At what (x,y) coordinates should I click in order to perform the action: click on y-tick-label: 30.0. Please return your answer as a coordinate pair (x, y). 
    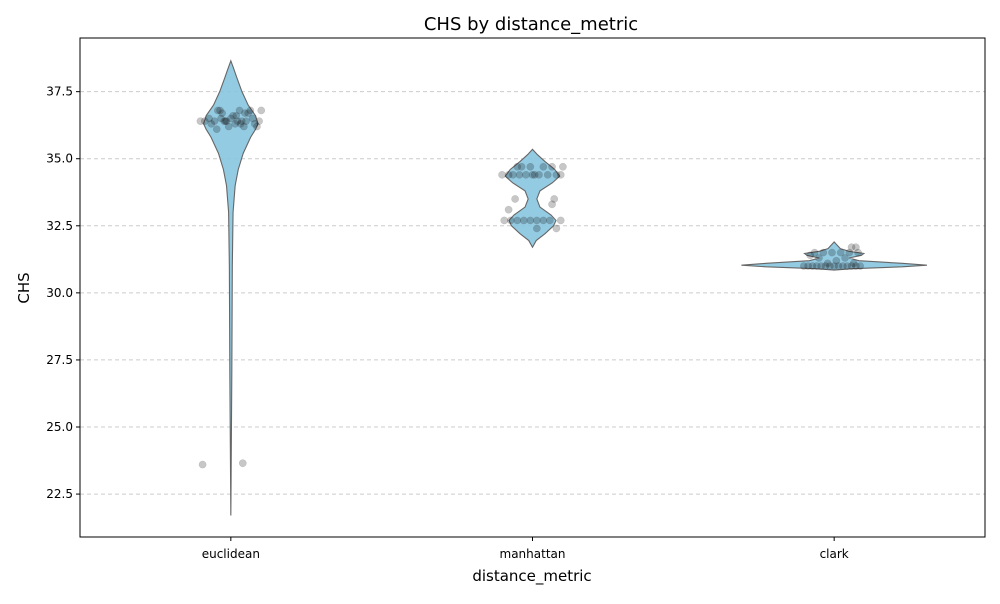
    Looking at the image, I should click on (59, 293).